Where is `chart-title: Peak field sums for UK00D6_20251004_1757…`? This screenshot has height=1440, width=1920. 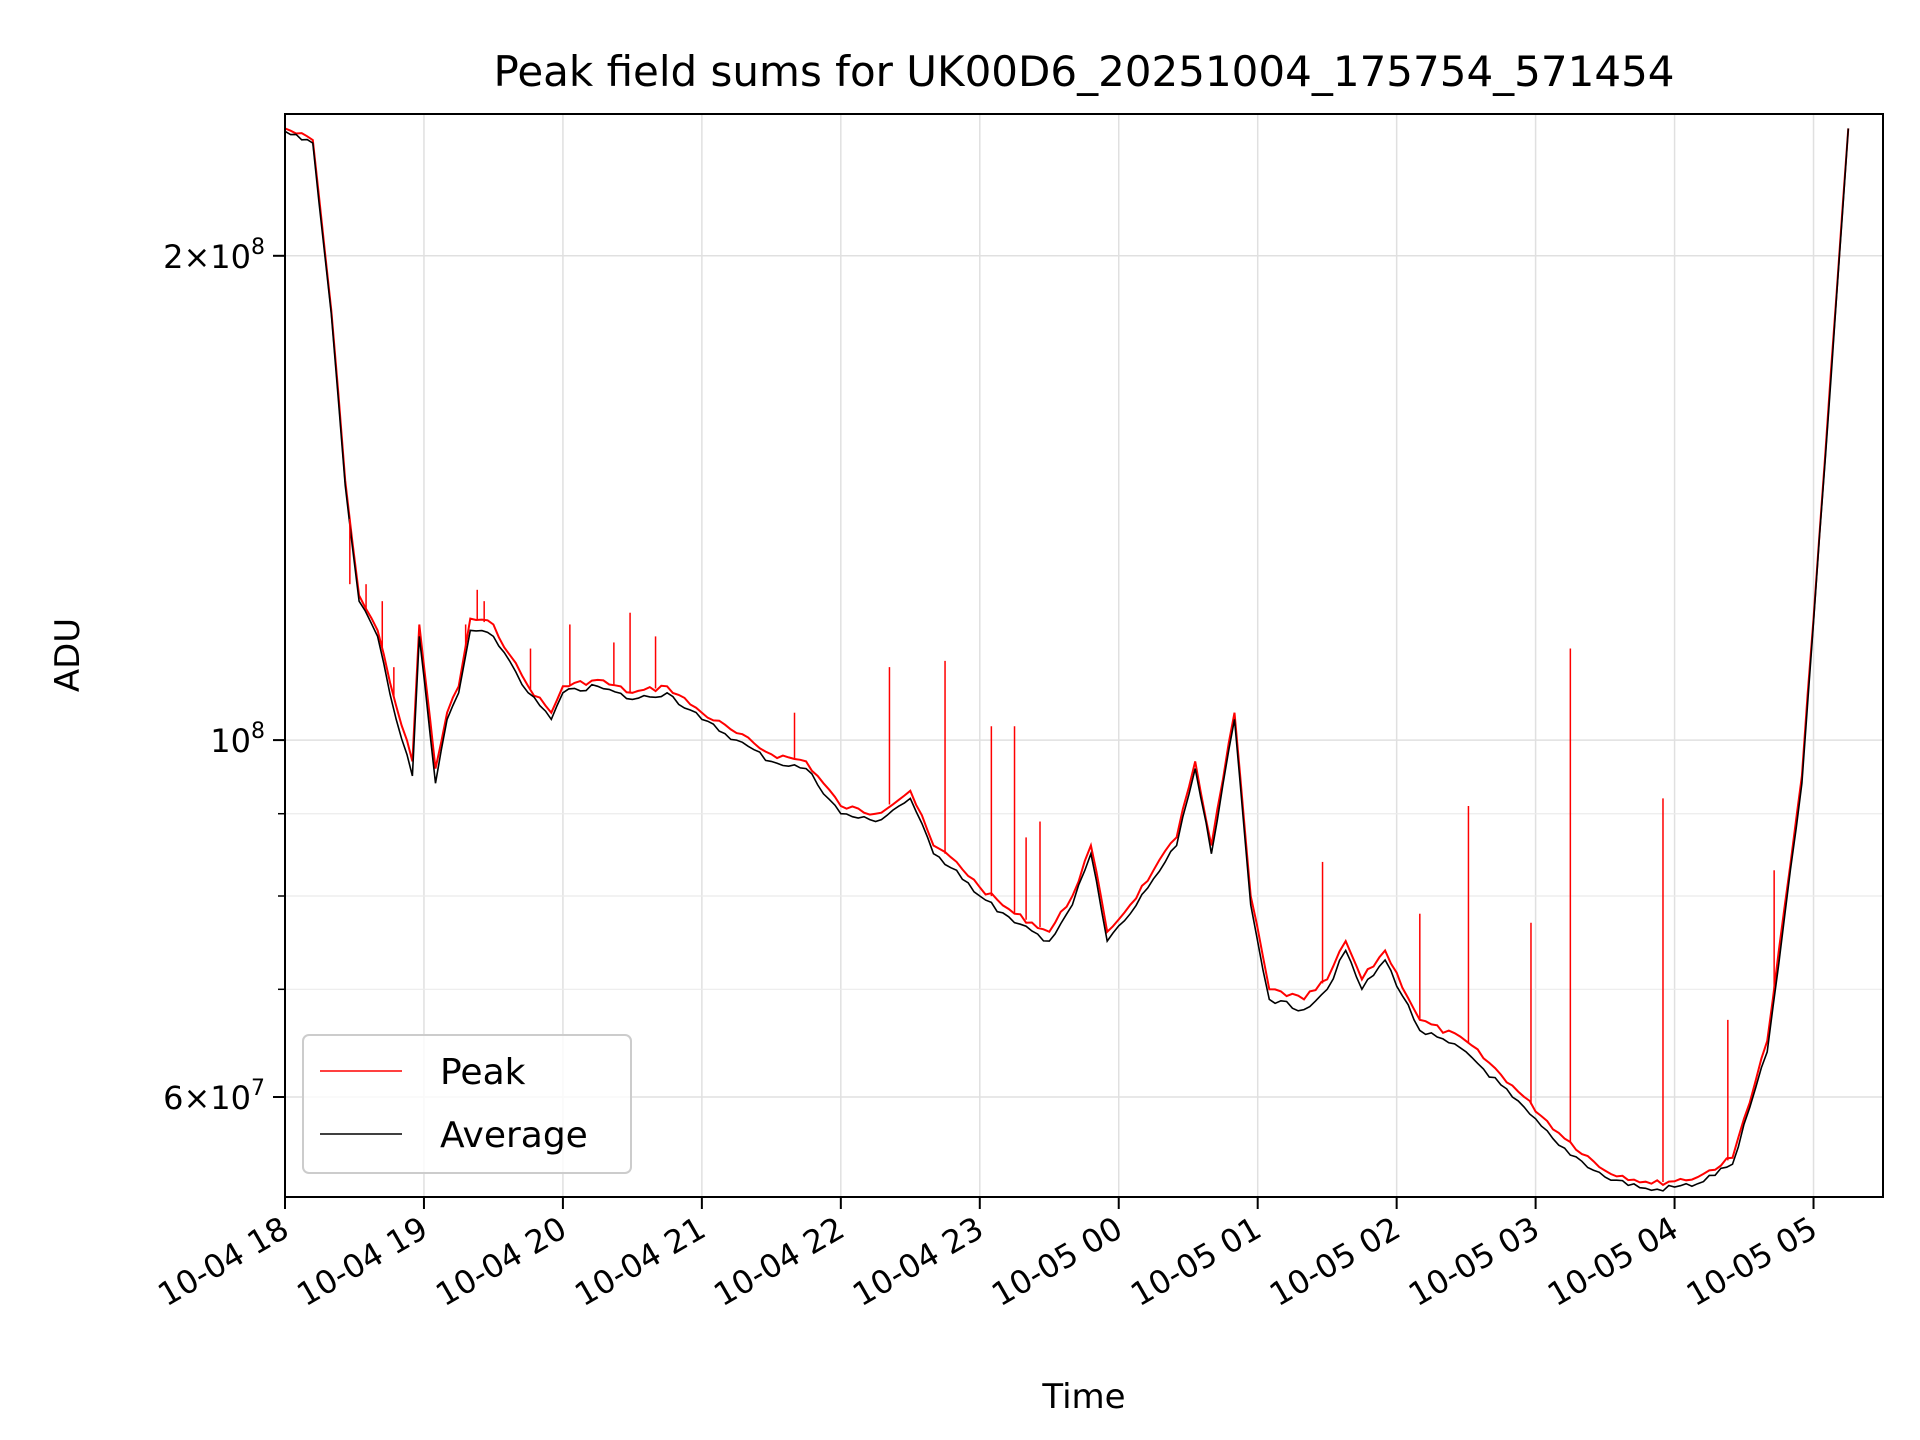 chart-title: Peak field sums for UK00D6_20251004_1757… is located at coordinates (1083, 71).